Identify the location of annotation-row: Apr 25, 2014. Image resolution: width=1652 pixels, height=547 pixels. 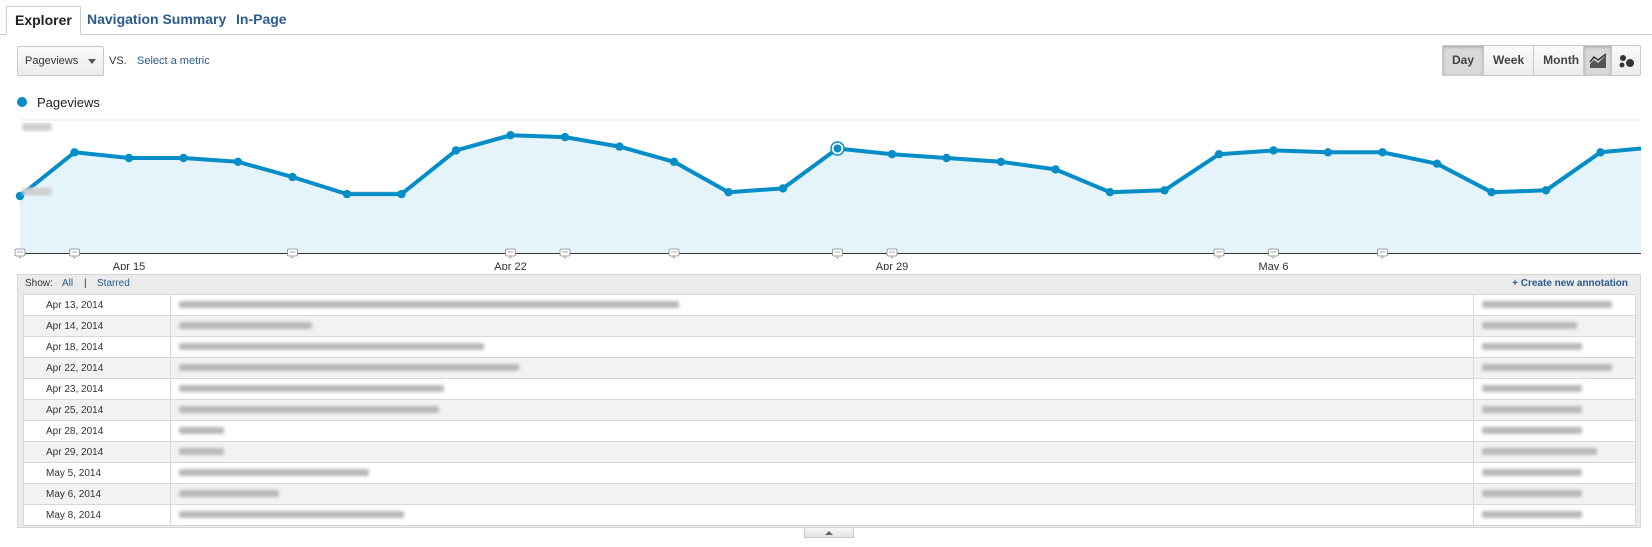
(829, 410).